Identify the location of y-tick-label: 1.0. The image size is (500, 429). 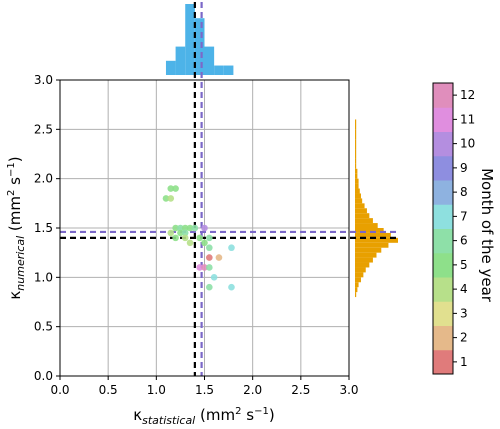
(43, 277).